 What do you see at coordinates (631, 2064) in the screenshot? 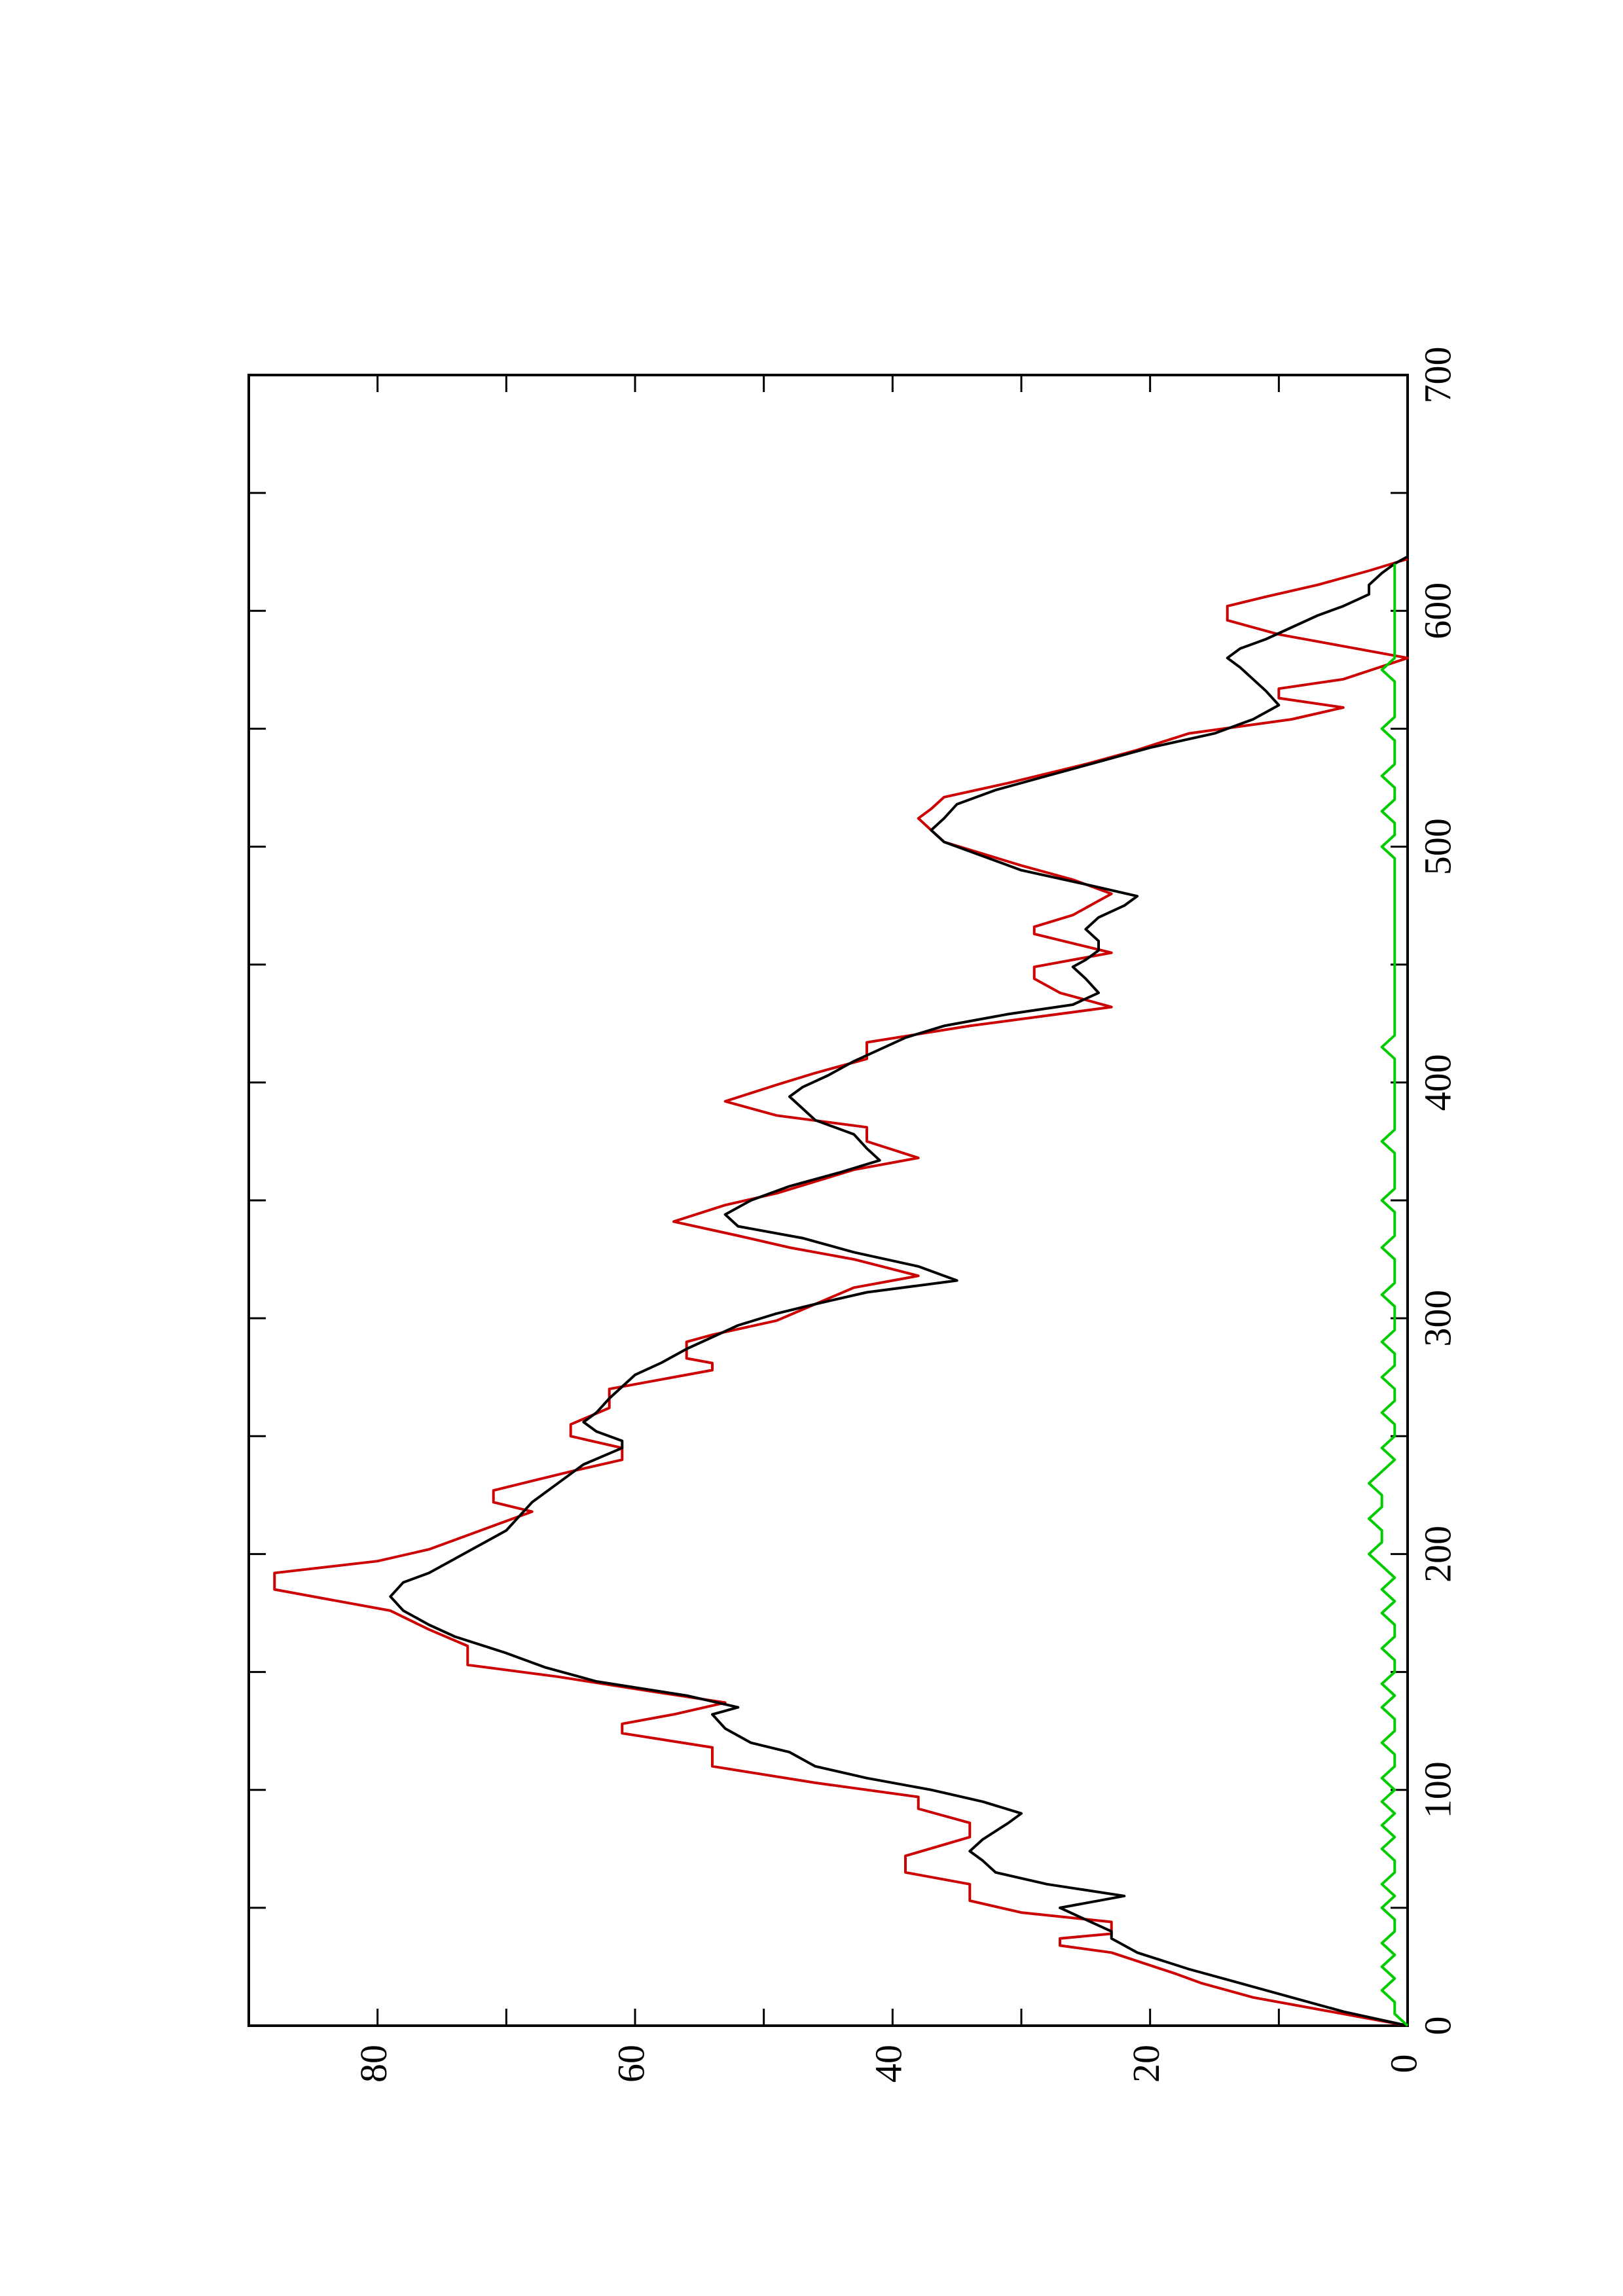
I see `y-tick-label: 60` at bounding box center [631, 2064].